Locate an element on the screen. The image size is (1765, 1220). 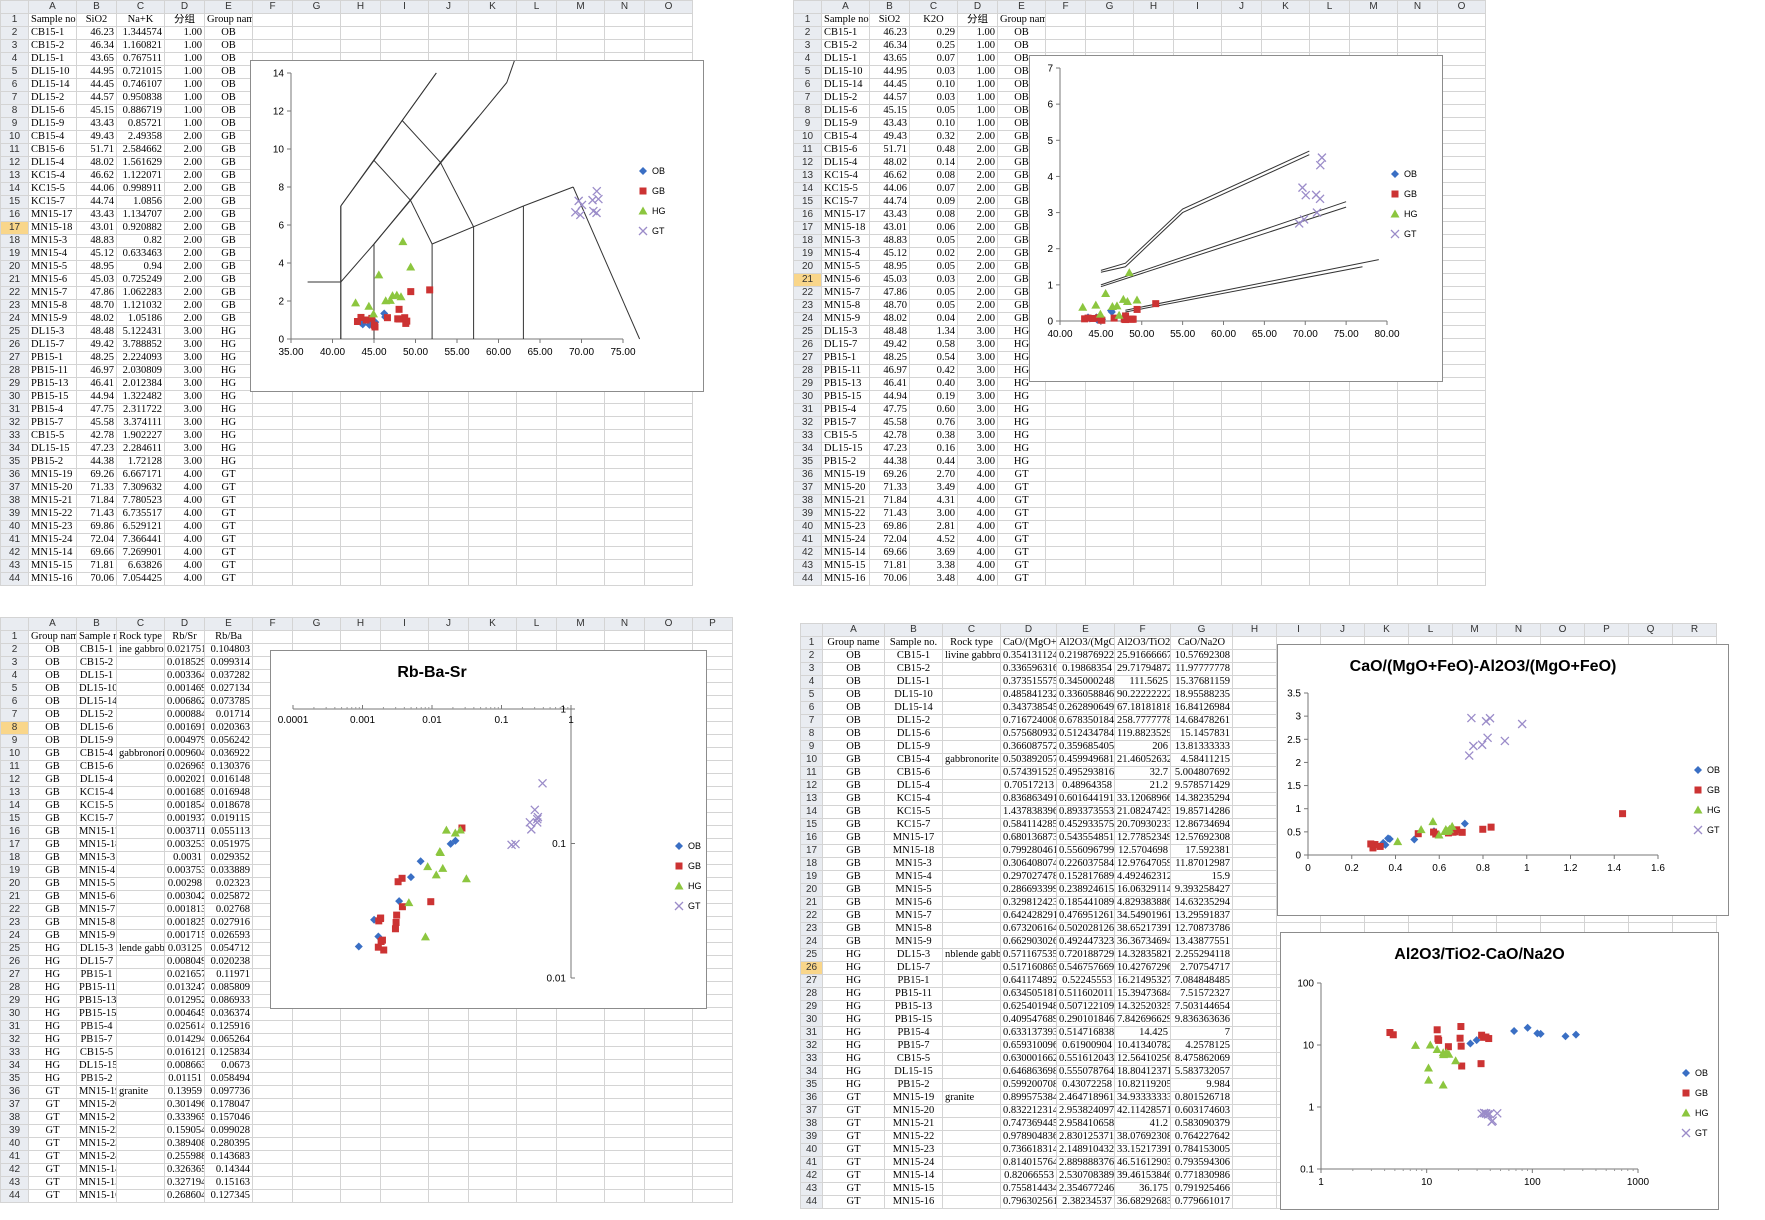
cell: 47.86 is located at coordinates (889, 293).